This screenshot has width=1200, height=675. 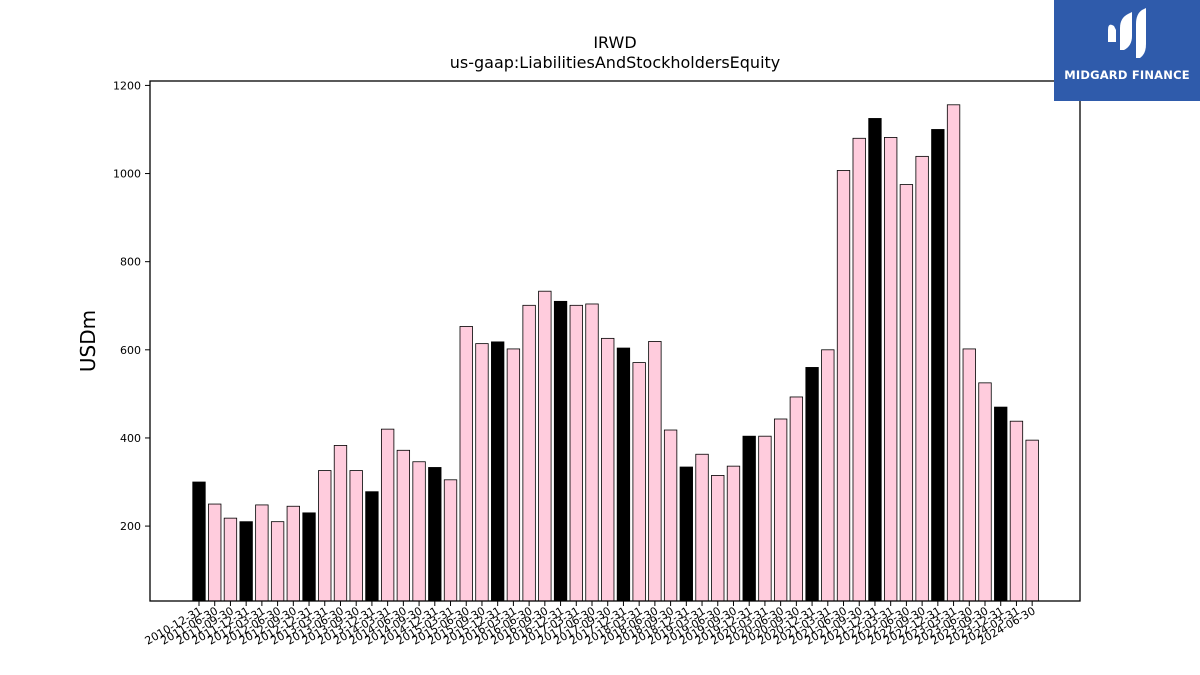 What do you see at coordinates (131, 306) in the screenshot?
I see `y-axis: 200 400 600 800 1000 1200` at bounding box center [131, 306].